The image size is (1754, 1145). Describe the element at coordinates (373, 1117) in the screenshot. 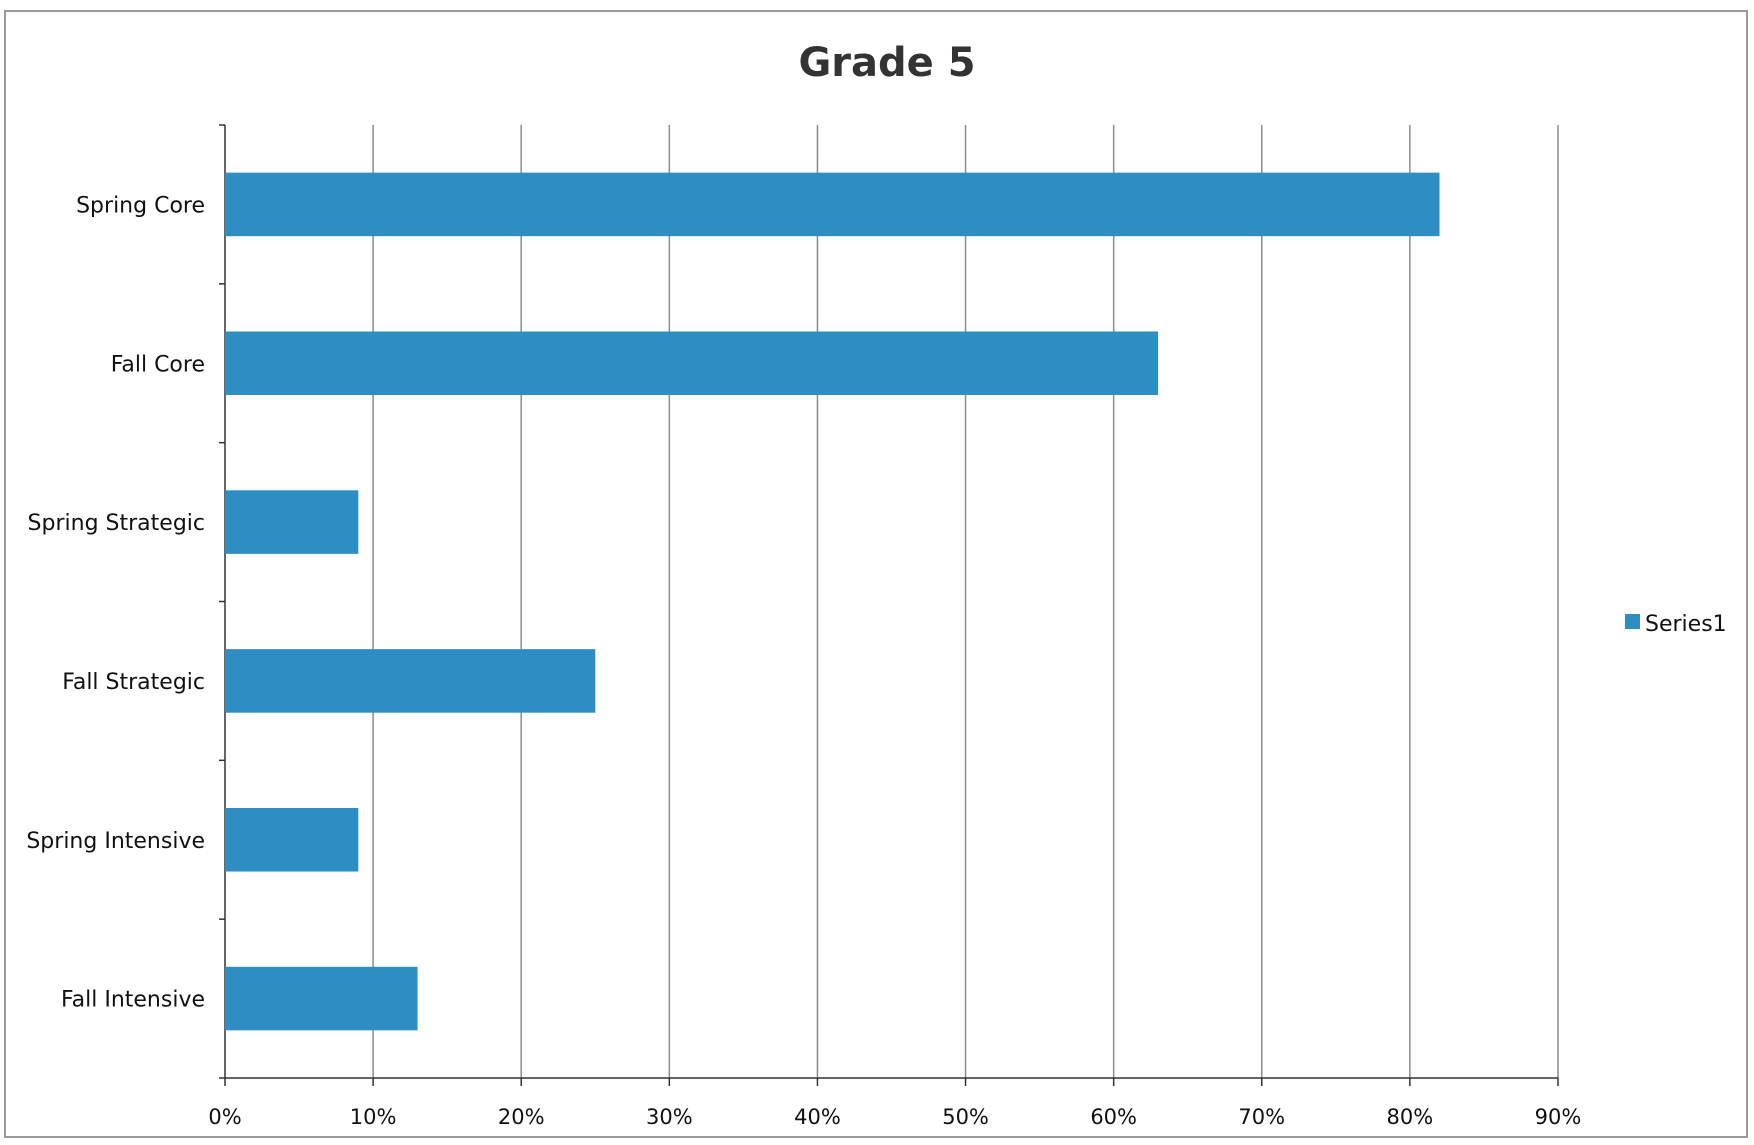

I see `x-tick-label: 10%` at that location.